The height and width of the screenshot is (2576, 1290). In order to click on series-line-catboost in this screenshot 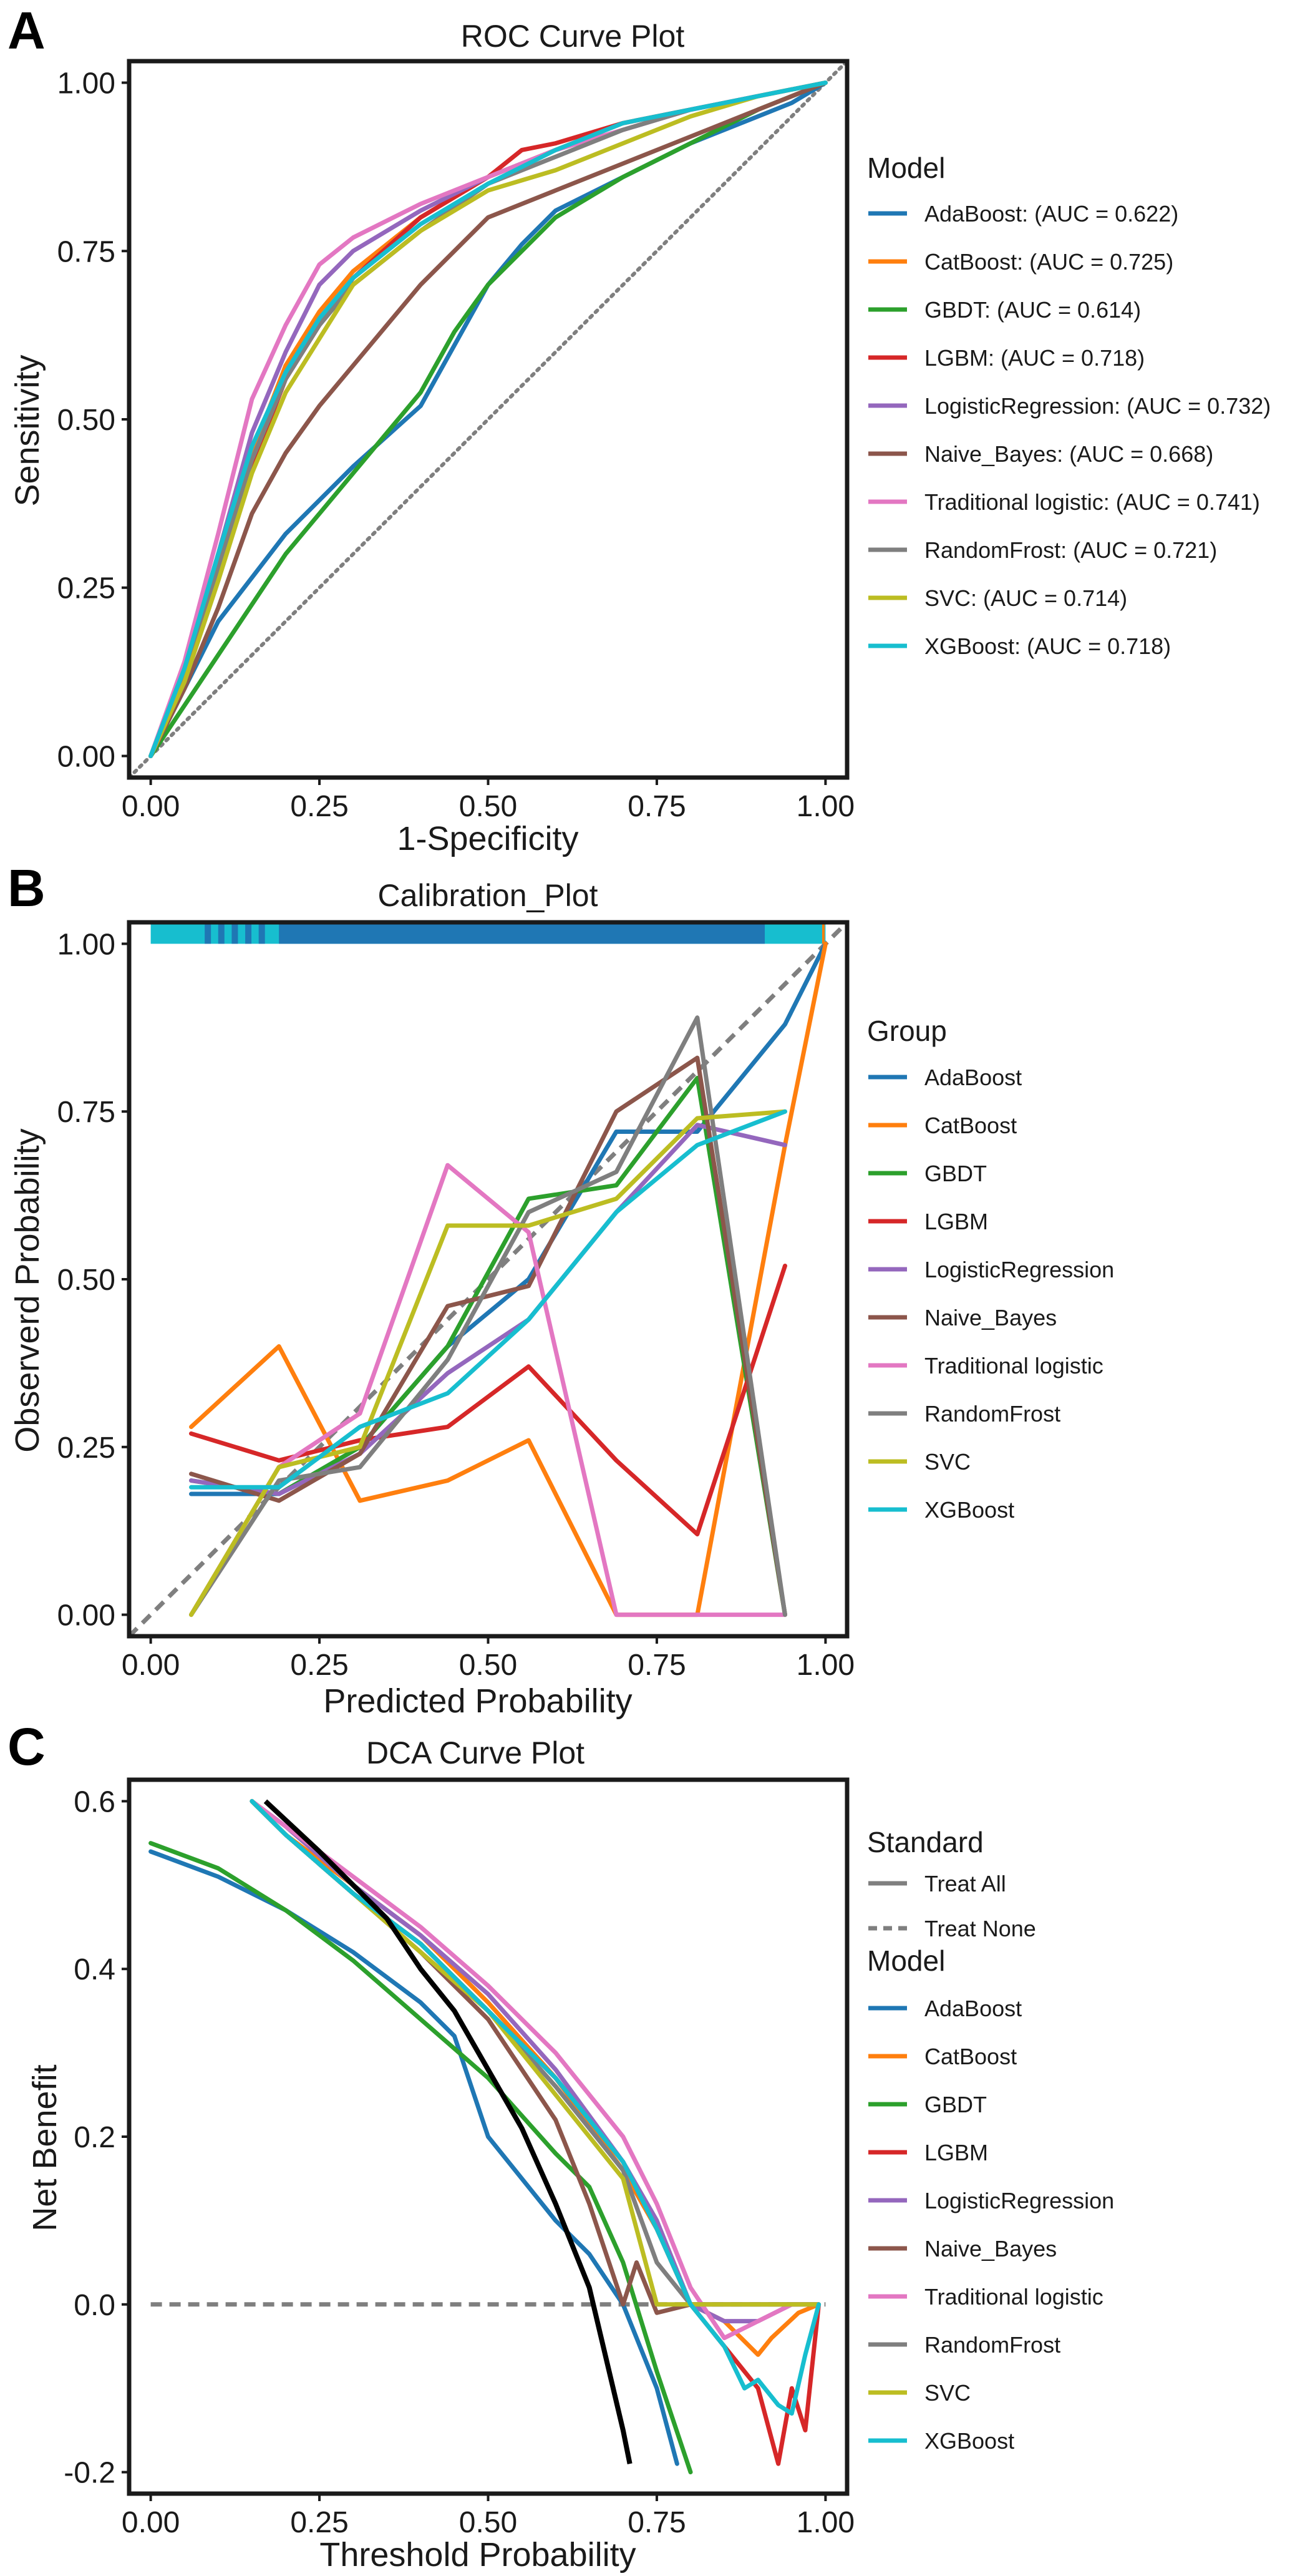, I will do `click(536, 2077)`.